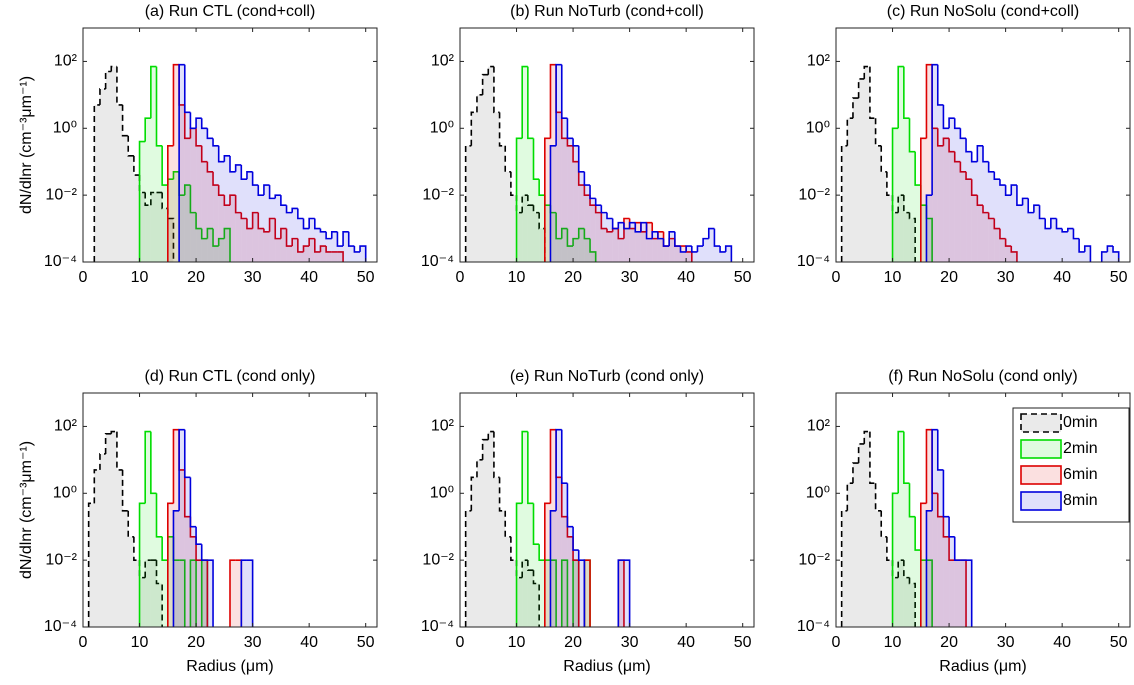  Describe the element at coordinates (606, 666) in the screenshot. I see `x-axis-label: Radius (μm)` at that location.